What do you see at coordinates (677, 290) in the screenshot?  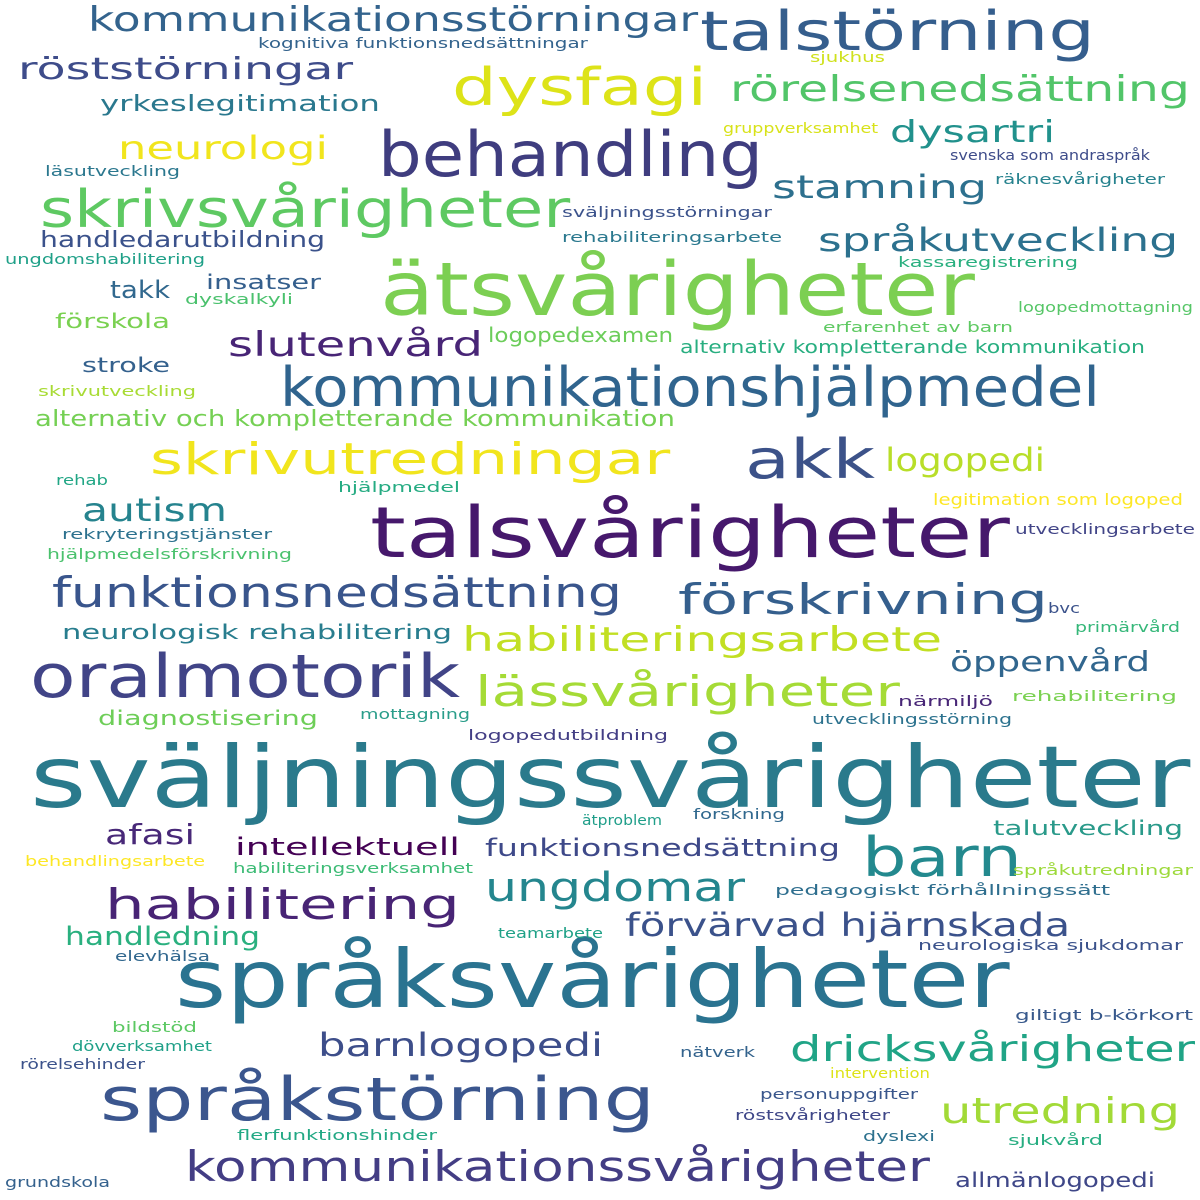 I see `word-atsvarigheter: ätsvårigheter` at bounding box center [677, 290].